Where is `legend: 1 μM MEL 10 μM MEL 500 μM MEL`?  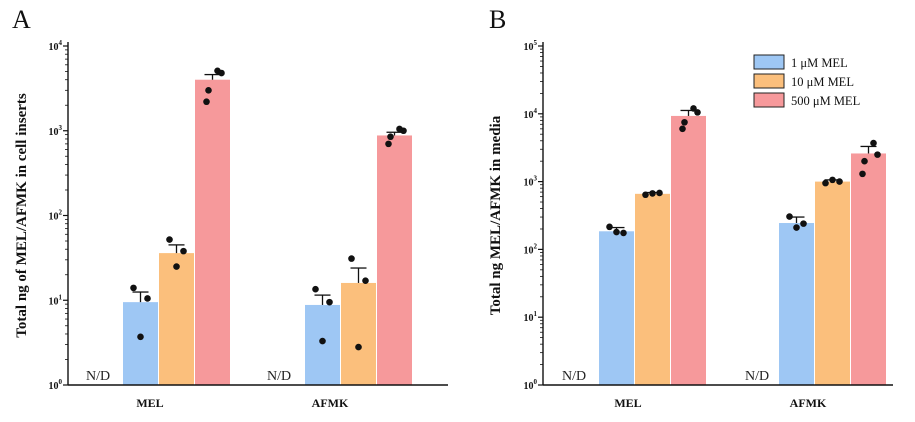 legend: 1 μM MEL 10 μM MEL 500 μM MEL is located at coordinates (806, 81).